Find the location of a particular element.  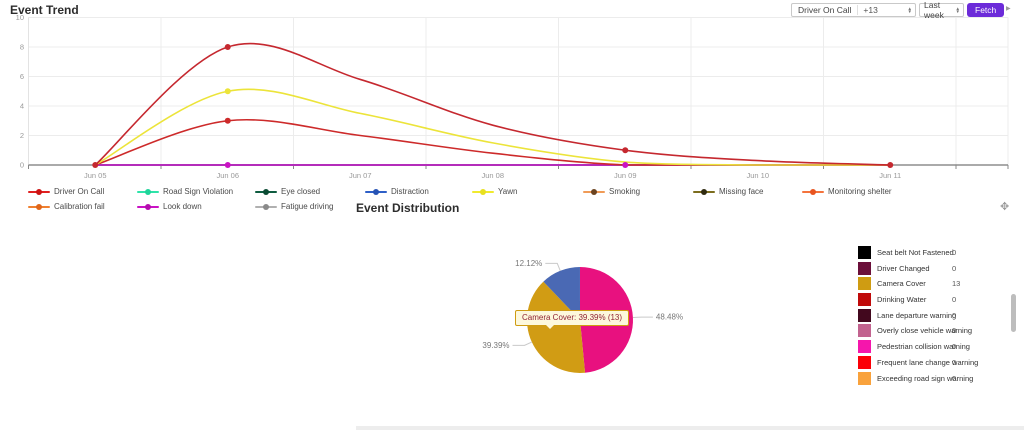

trend-legend-item-driver-on-call: Driver On Call is located at coordinates (66, 191).